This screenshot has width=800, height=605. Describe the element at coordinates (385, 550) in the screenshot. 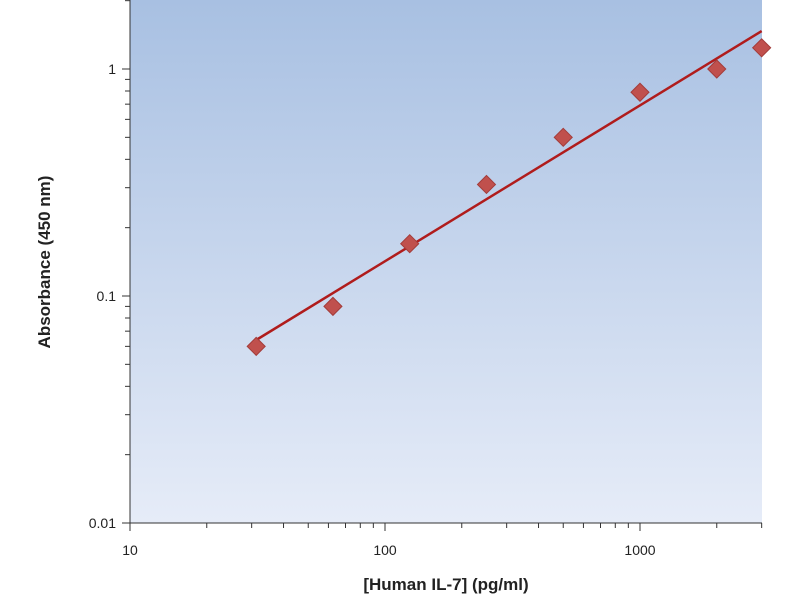

I see `x-tick-label: 100` at that location.